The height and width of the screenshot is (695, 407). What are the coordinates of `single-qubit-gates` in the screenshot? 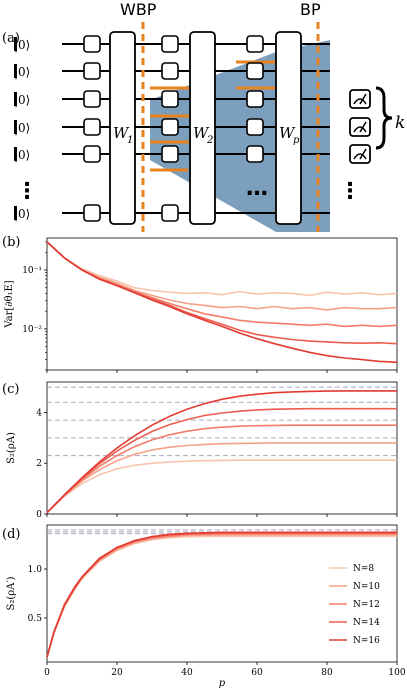 It's located at (173, 128).